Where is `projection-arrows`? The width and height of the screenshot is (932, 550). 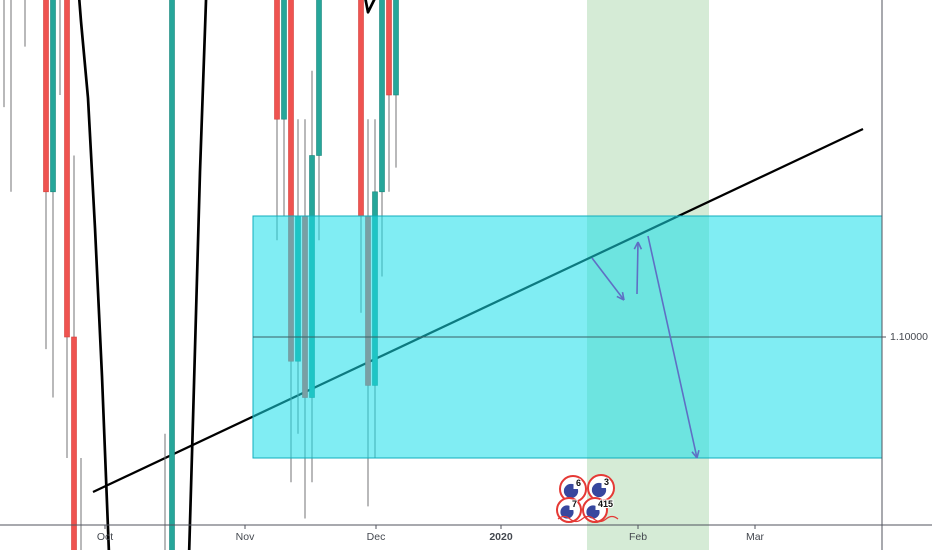
projection-arrows is located at coordinates (645, 347).